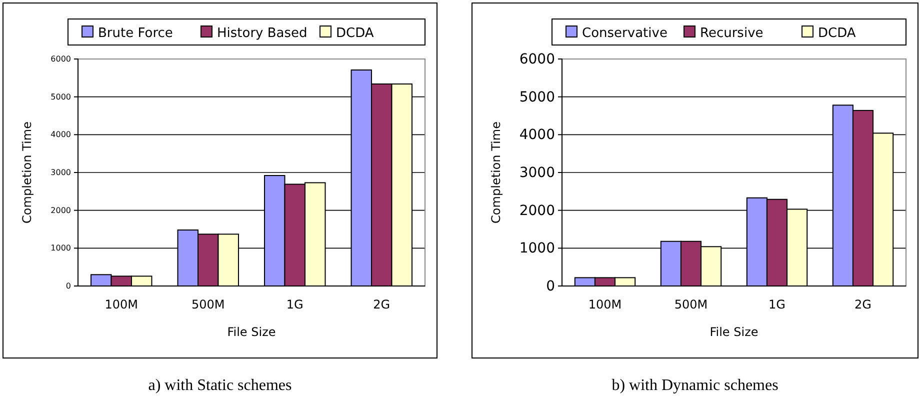 Image resolution: width=921 pixels, height=407 pixels. What do you see at coordinates (625, 33) in the screenshot?
I see `legend-label: Conservative` at bounding box center [625, 33].